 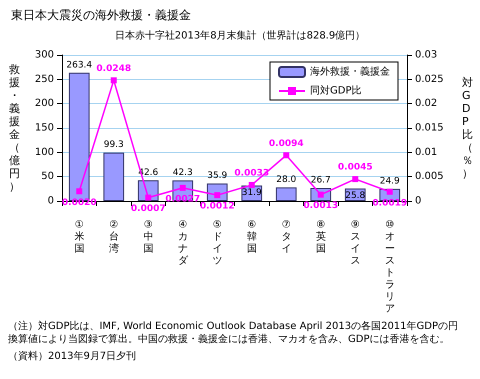 I want to click on y-tick-label: 200, so click(x=44, y=104).